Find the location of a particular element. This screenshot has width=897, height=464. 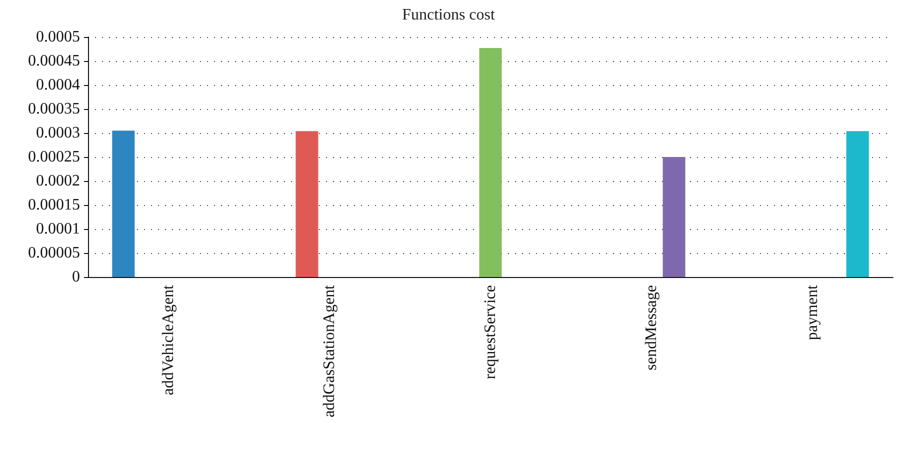

chart-title: Functions cost is located at coordinates (449, 15).